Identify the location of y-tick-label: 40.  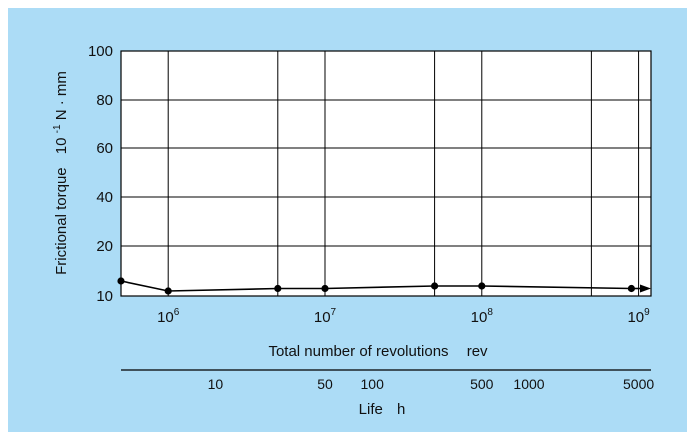
(104, 197).